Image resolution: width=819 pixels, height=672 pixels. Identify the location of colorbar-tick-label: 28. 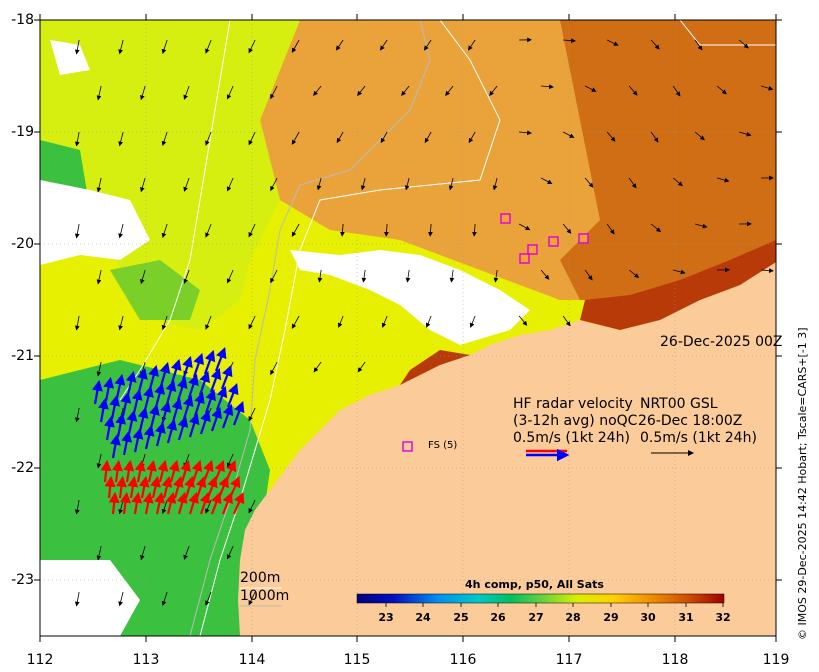
(573, 617).